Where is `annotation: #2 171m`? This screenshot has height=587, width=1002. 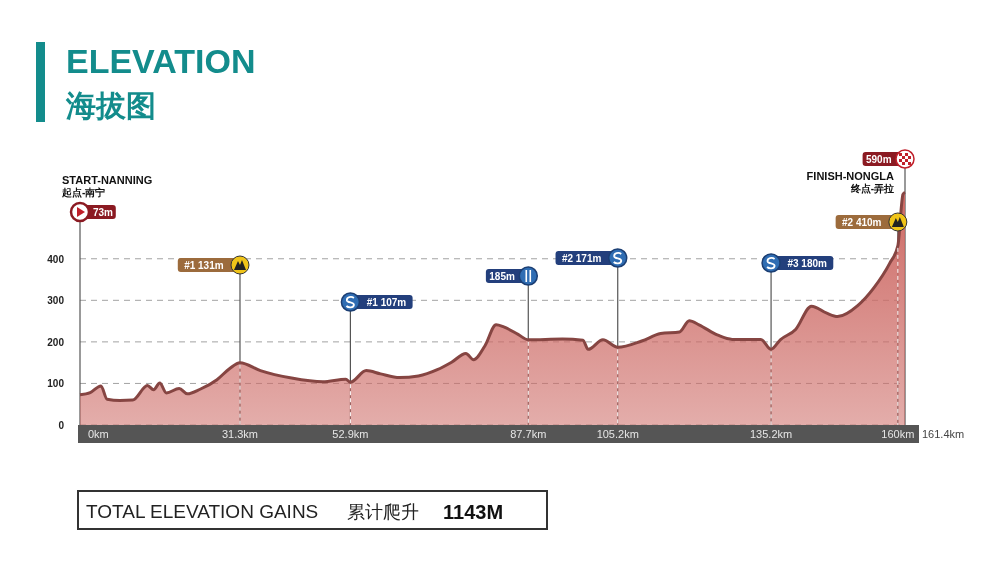 annotation: #2 171m is located at coordinates (581, 258).